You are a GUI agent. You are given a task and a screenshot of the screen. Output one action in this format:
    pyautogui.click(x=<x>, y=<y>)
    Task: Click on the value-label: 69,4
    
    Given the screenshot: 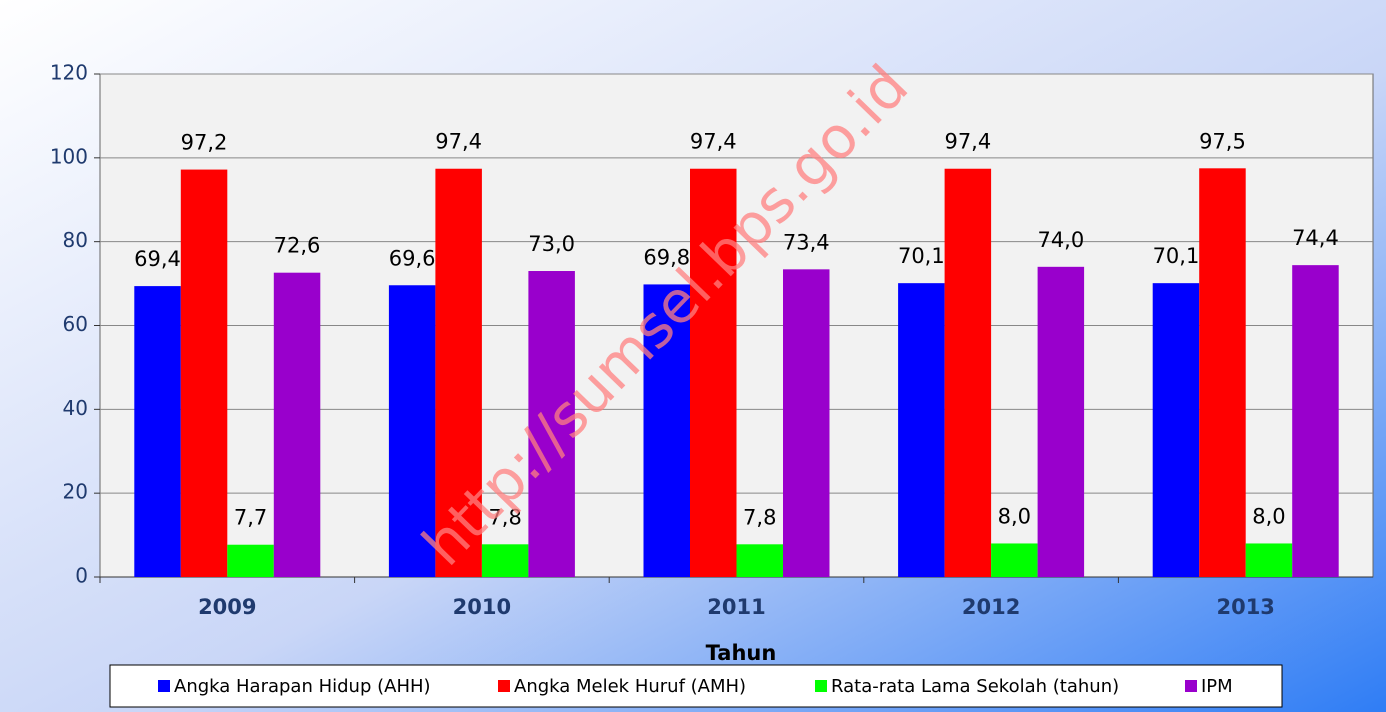 What is the action you would take?
    pyautogui.click(x=157, y=259)
    